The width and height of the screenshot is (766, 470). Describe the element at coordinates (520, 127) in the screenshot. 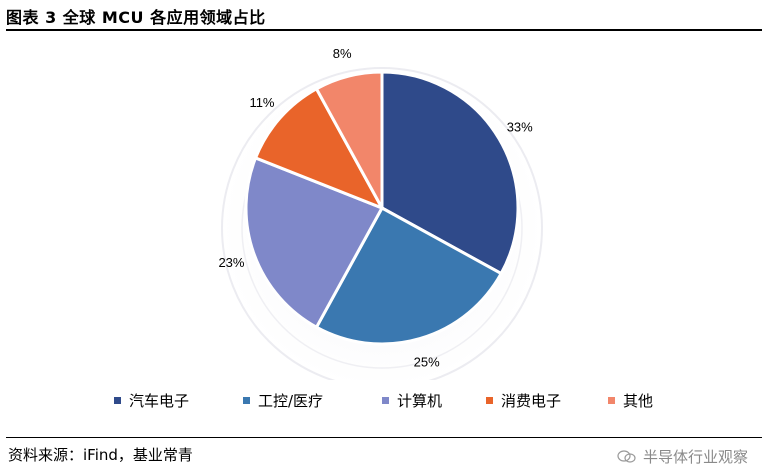

I see `slice-value-label: 33%` at that location.